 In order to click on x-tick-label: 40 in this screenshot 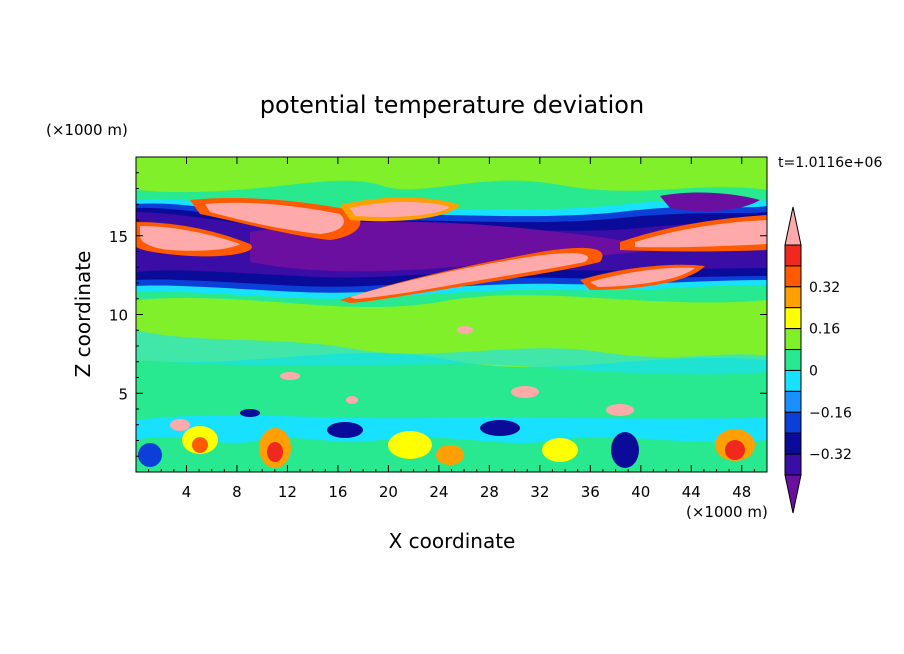, I will do `click(640, 492)`.